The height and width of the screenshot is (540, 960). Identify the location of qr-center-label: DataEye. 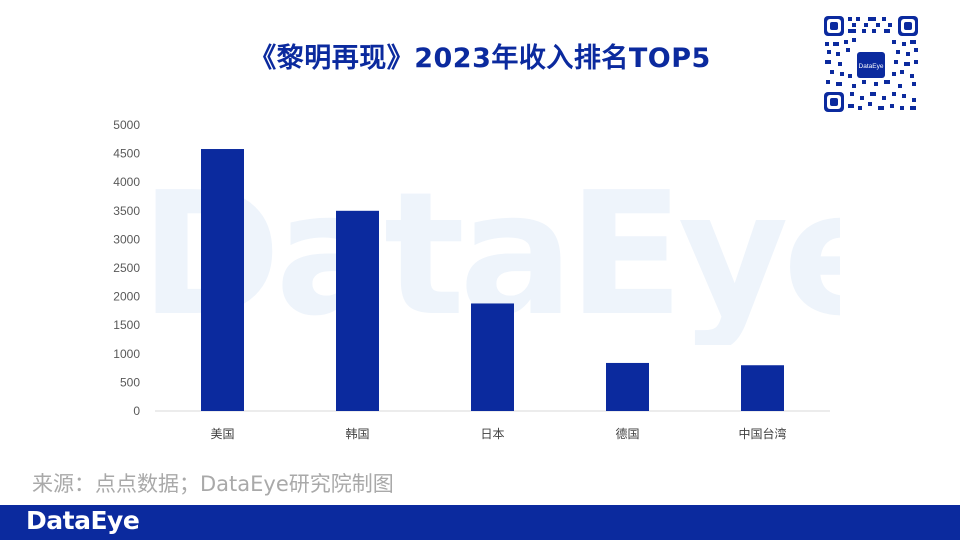
(871, 66).